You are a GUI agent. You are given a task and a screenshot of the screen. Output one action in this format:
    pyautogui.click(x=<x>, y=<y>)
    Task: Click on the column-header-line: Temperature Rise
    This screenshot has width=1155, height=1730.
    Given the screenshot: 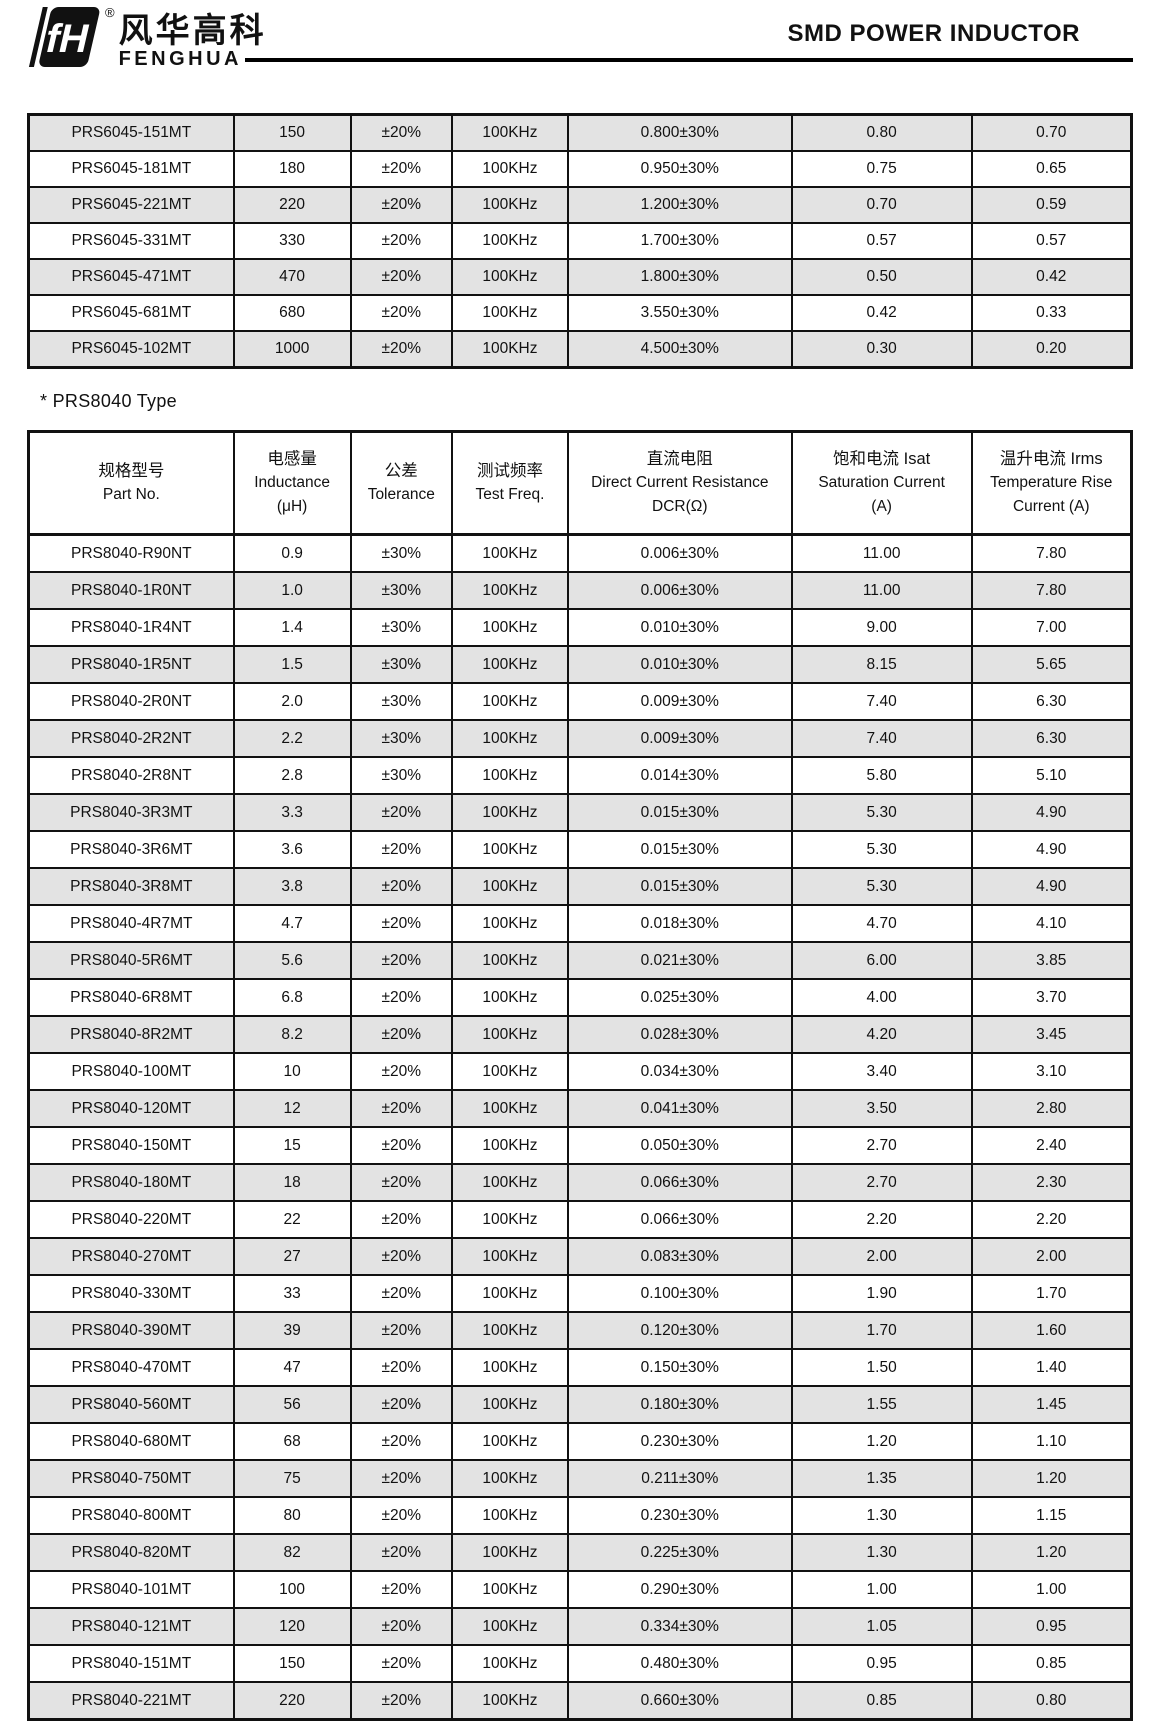 What is the action you would take?
    pyautogui.click(x=1051, y=482)
    